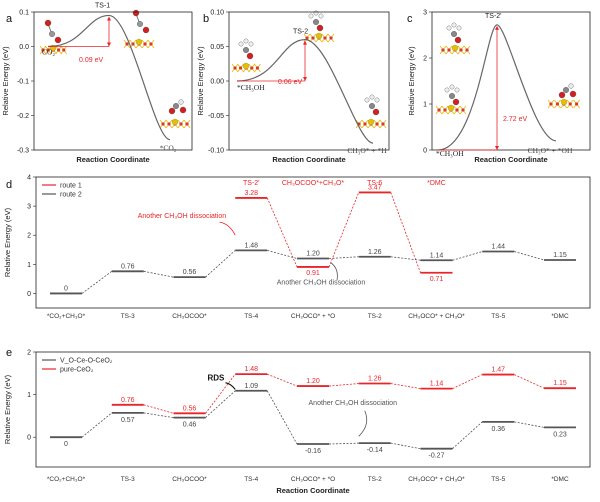  What do you see at coordinates (497, 27) in the screenshot?
I see `barrier-arrowhead-c` at bounding box center [497, 27].